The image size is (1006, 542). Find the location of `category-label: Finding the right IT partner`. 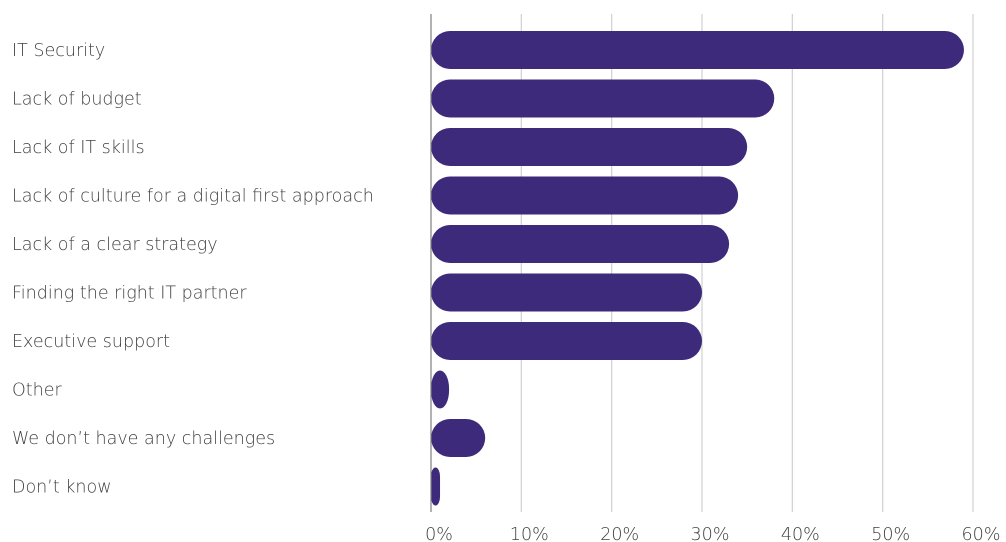

category-label: Finding the right IT partner is located at coordinates (129, 294).